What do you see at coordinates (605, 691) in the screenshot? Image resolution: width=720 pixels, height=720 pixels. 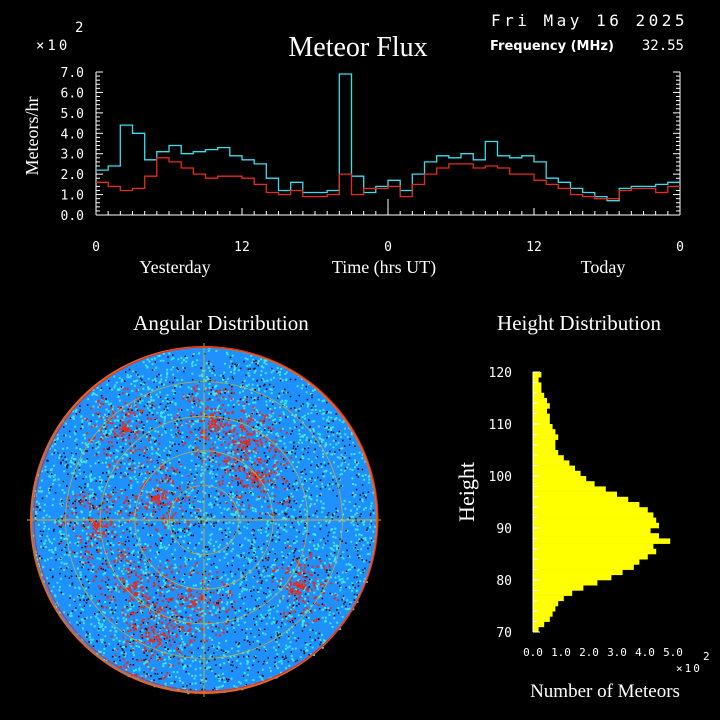 I see `height-x-axis-label: Number of Meteors` at bounding box center [605, 691].